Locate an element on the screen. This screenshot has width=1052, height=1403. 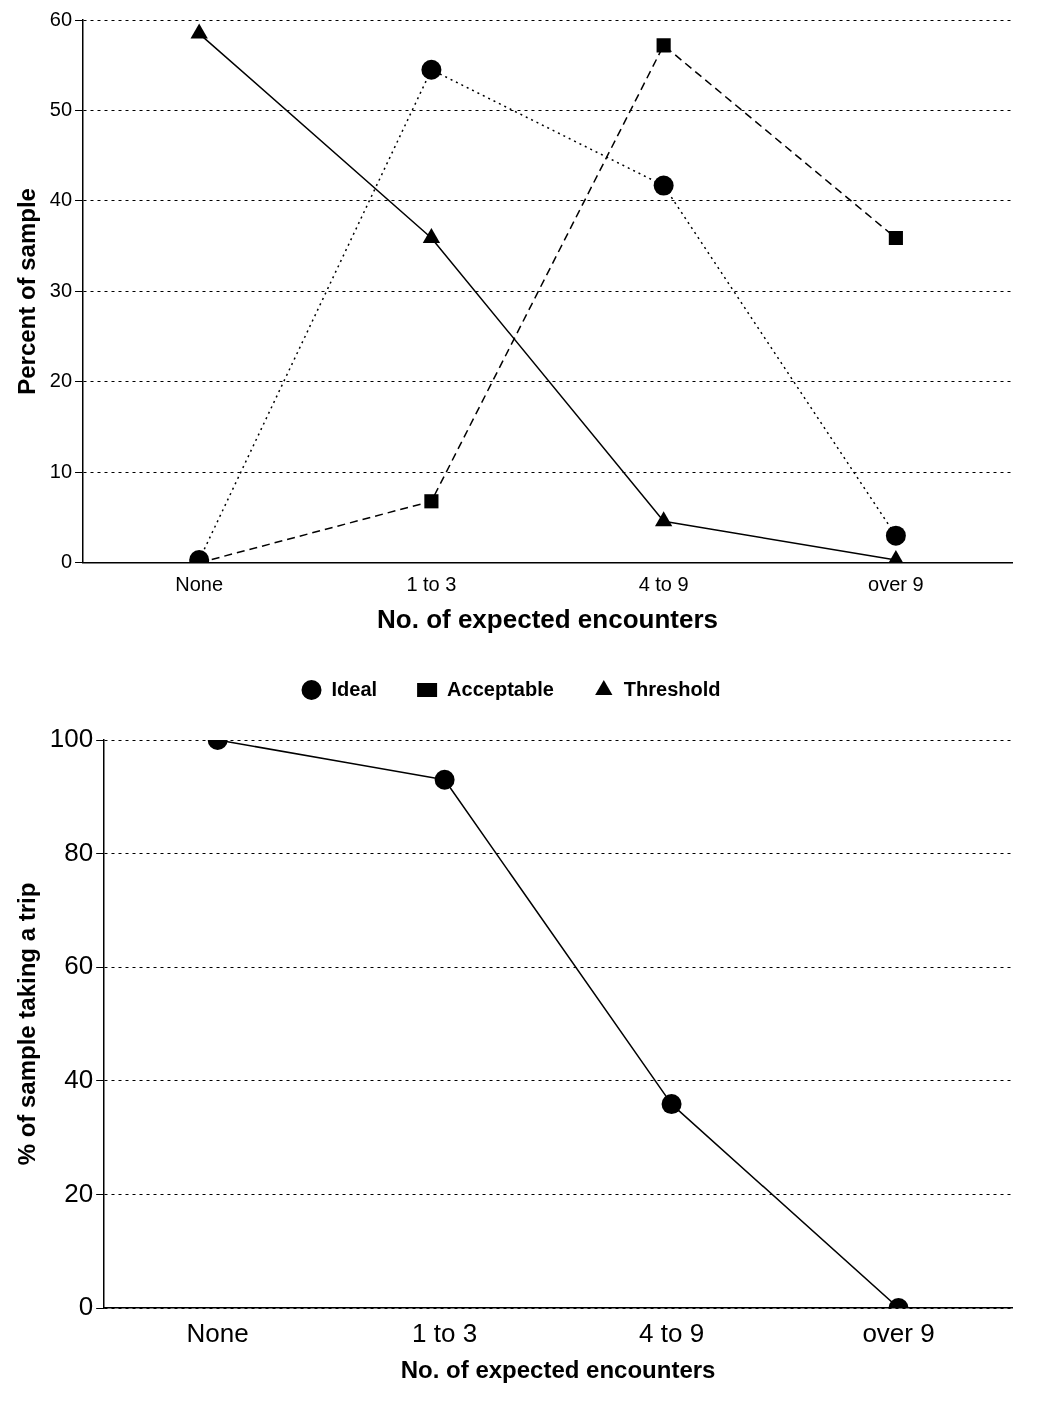
y-tick-label: 10 is located at coordinates (61, 470).